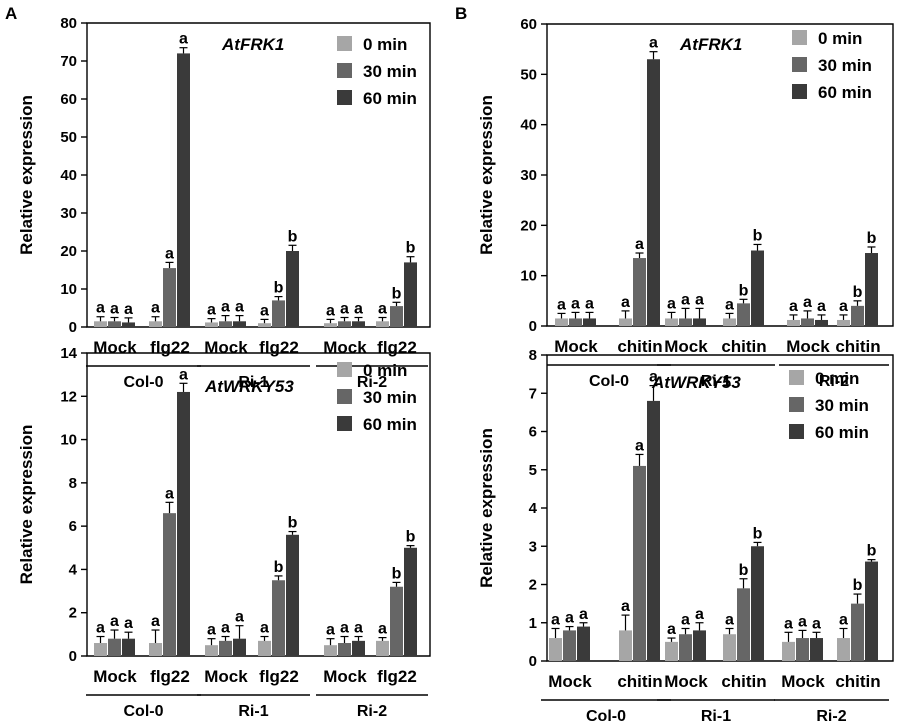  What do you see at coordinates (528, 225) in the screenshot?
I see `y-tick-label: 20` at bounding box center [528, 225].